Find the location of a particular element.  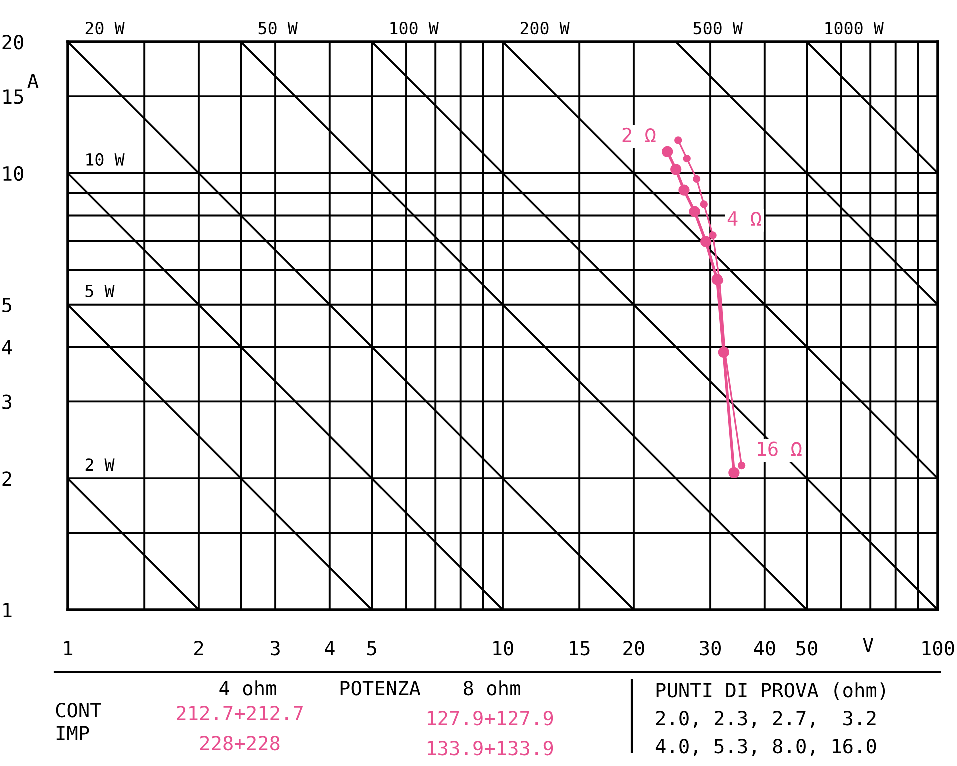

x-tick-label: 4 is located at coordinates (330, 648).